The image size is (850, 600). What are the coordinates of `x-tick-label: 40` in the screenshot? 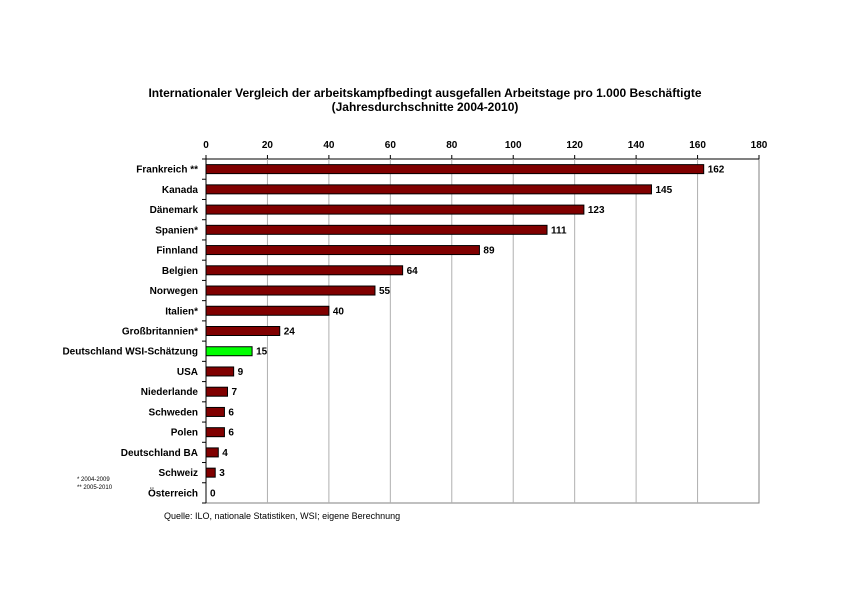 It's located at (329, 145).